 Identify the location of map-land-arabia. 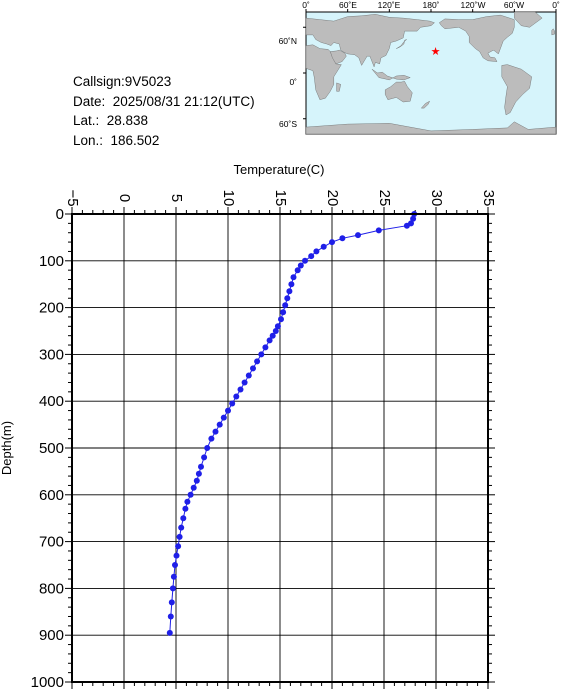
(338, 57).